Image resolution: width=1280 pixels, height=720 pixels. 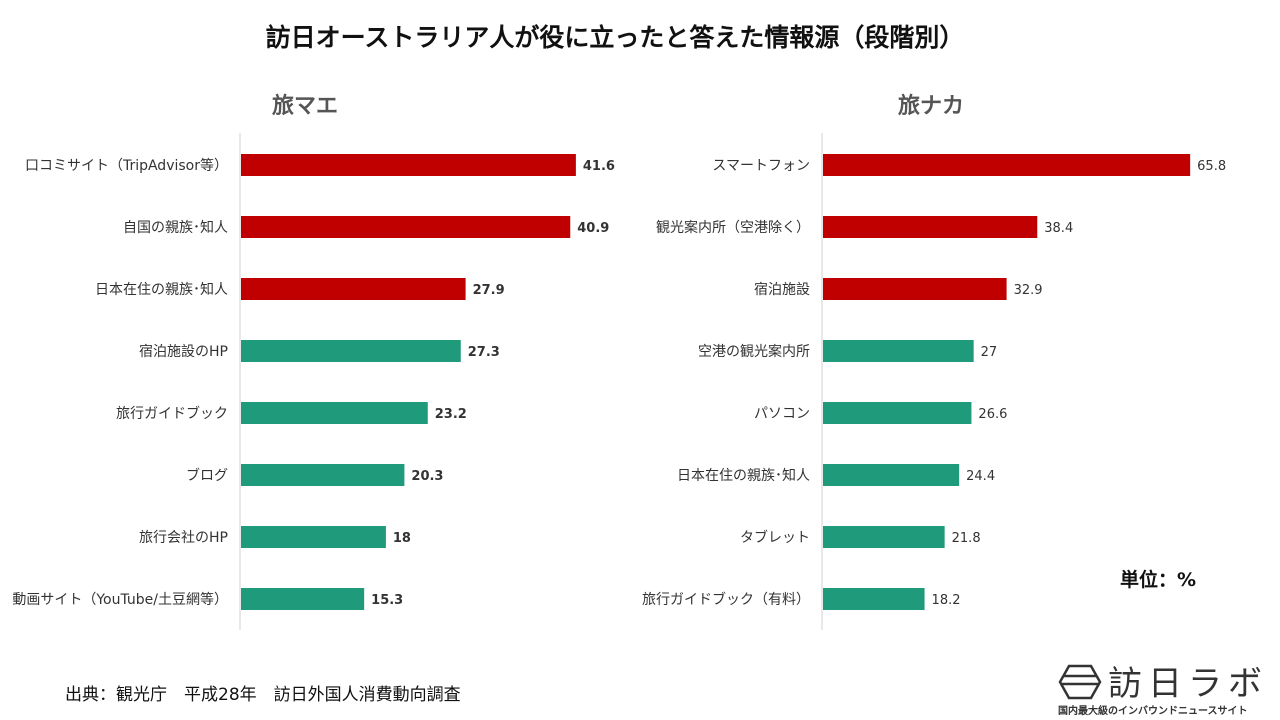 I want to click on source-note: 出典：観光庁 平成28年 訪日外国人消費動向調査, so click(x=263, y=695).